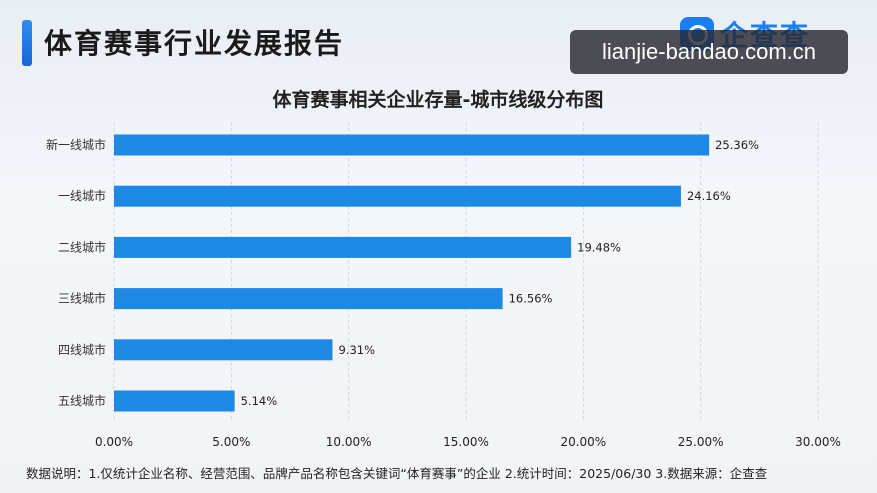  Describe the element at coordinates (583, 442) in the screenshot. I see `x-tick-label: 20.00%` at that location.